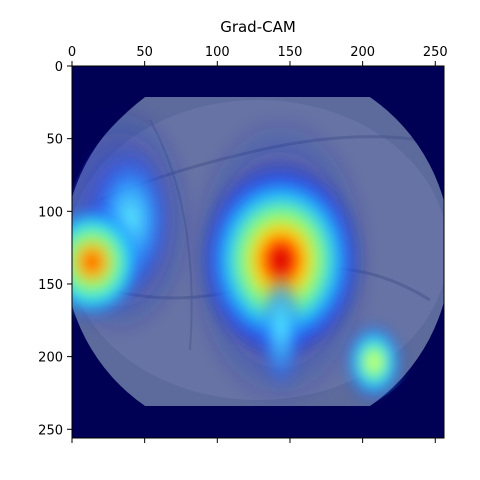 This screenshot has width=480, height=480. Describe the element at coordinates (217, 52) in the screenshot. I see `x-tick-label: 100` at that location.